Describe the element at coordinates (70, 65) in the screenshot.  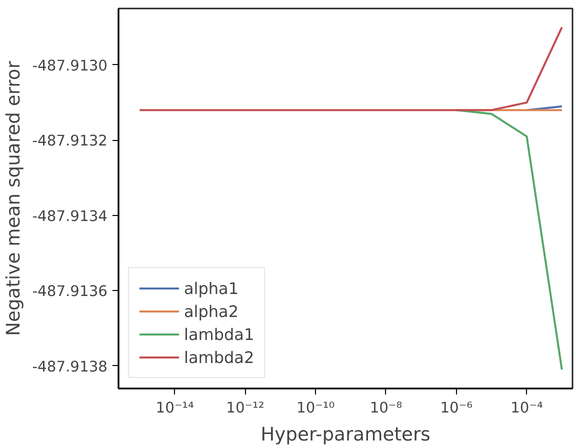
I see `y-tick-label: -487.9130` at that location.